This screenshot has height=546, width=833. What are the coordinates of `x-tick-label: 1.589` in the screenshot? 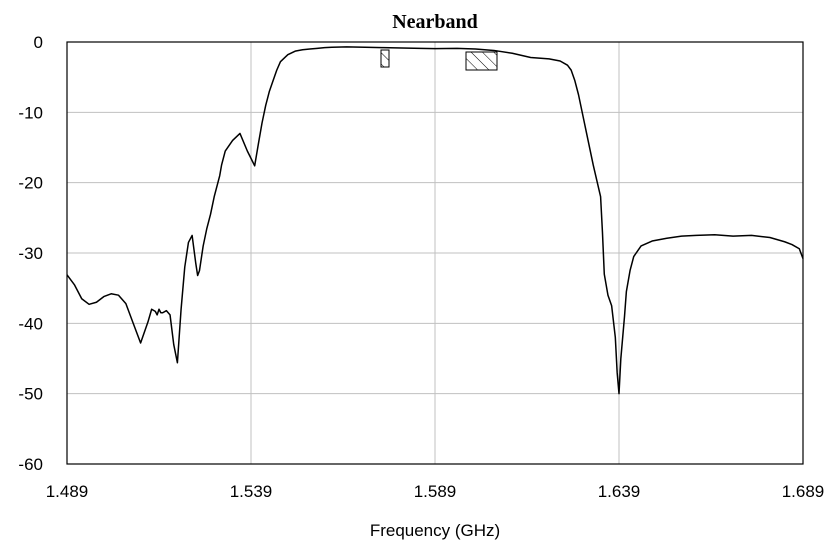 It's located at (435, 491).